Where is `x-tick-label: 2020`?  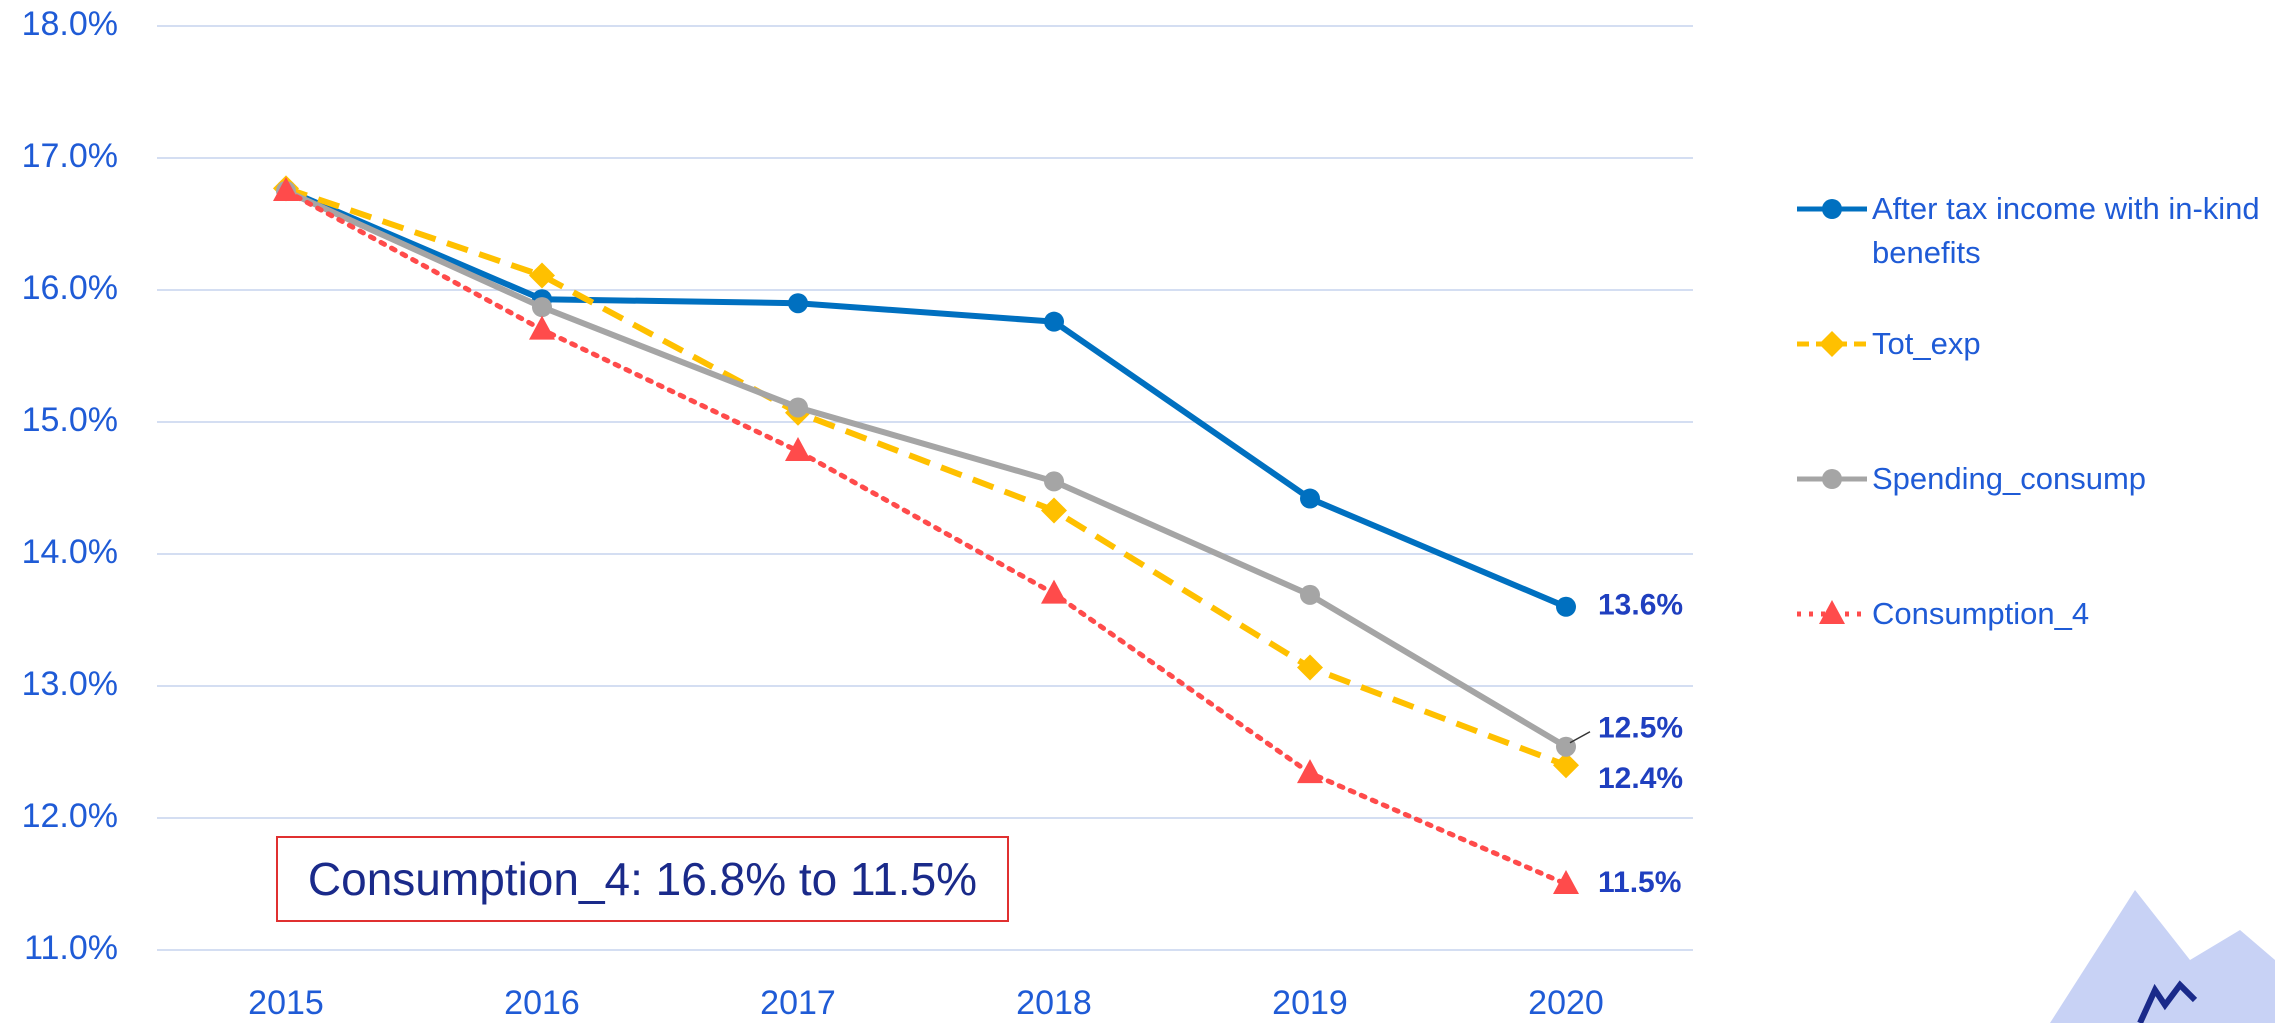 x-tick-label: 2020 is located at coordinates (1566, 1003).